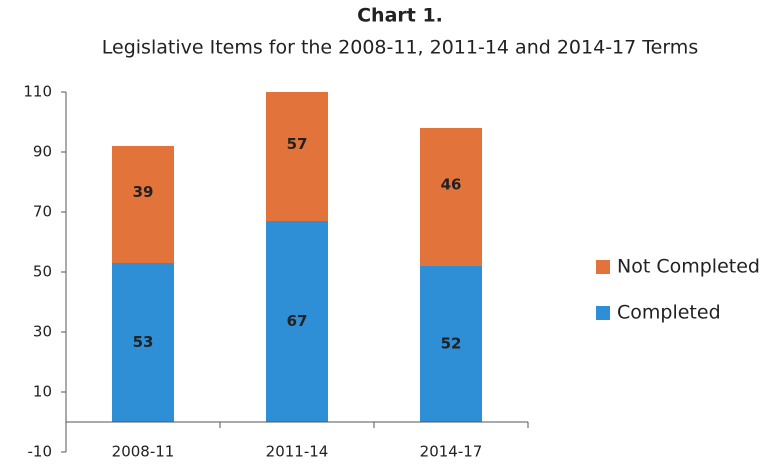 The image size is (783, 468). Describe the element at coordinates (42, 212) in the screenshot. I see `y-tick-label: 70` at that location.